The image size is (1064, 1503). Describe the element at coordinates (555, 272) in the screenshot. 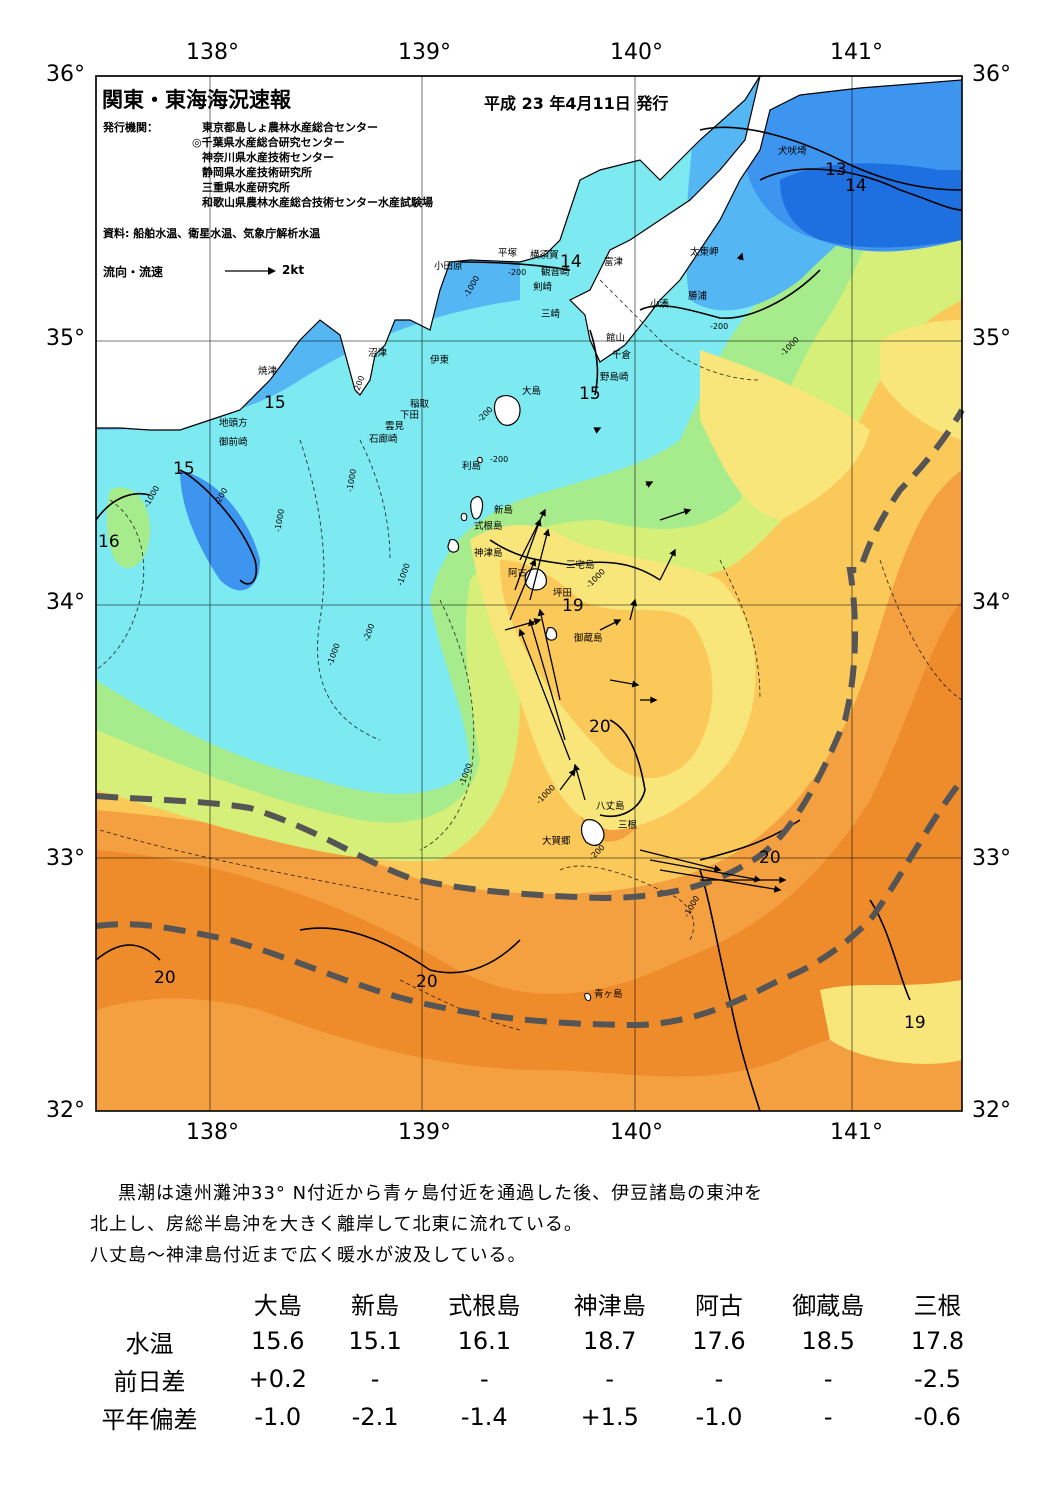

I see `place-kannonzaki: 観音崎` at that location.